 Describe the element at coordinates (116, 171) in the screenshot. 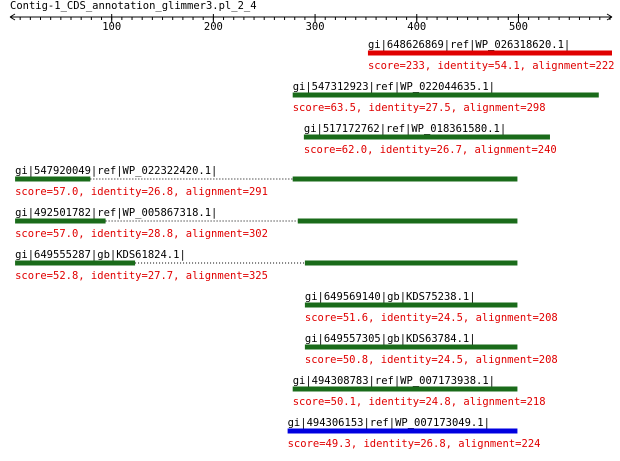

I see `hit-label: gi|547920049|ref|WP_022322420.1|` at that location.